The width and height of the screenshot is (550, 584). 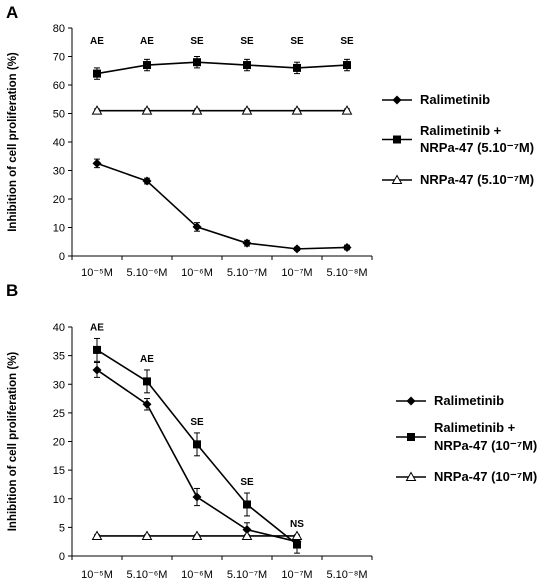 What do you see at coordinates (147, 575) in the screenshot?
I see `b-x-tick-label: 5.10⁻⁶M` at bounding box center [147, 575].